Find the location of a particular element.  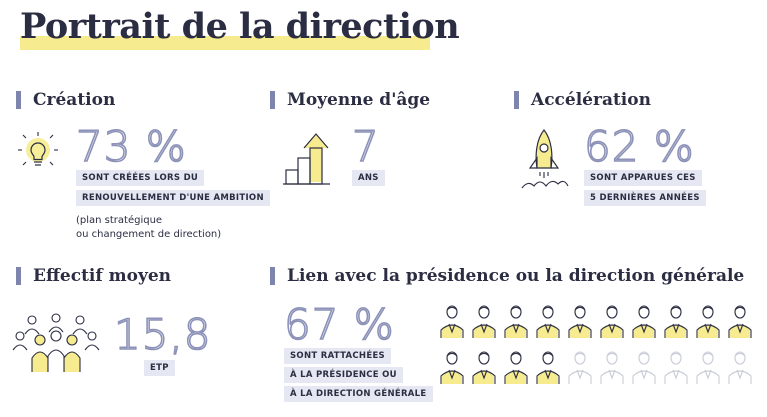

rocket-icon is located at coordinates (545, 159).